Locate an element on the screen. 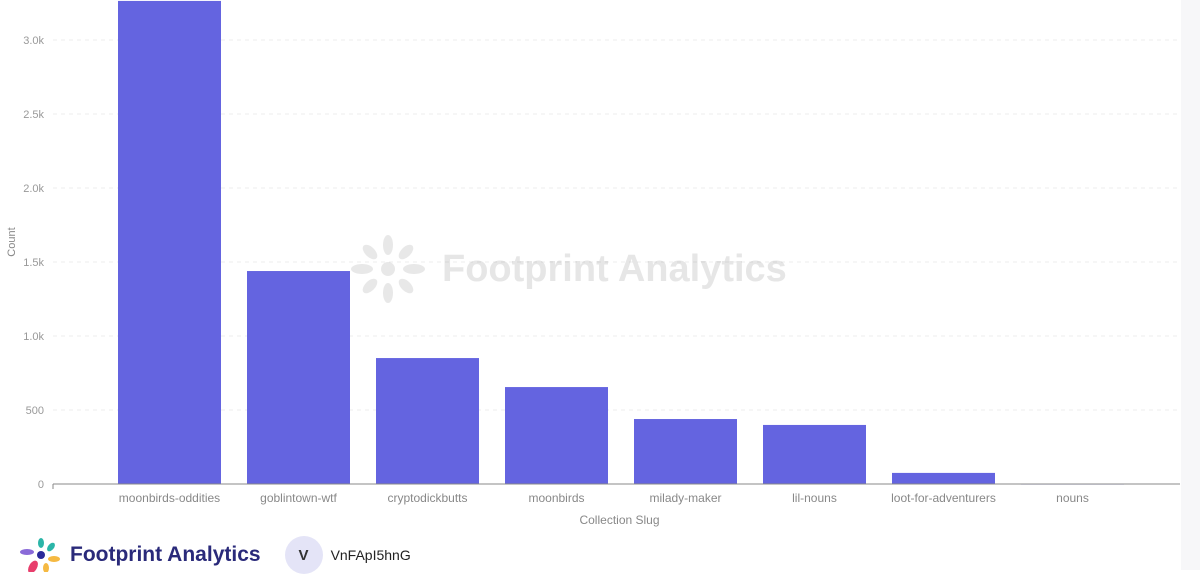  y-tick-label: 3.0k is located at coordinates (33, 41).